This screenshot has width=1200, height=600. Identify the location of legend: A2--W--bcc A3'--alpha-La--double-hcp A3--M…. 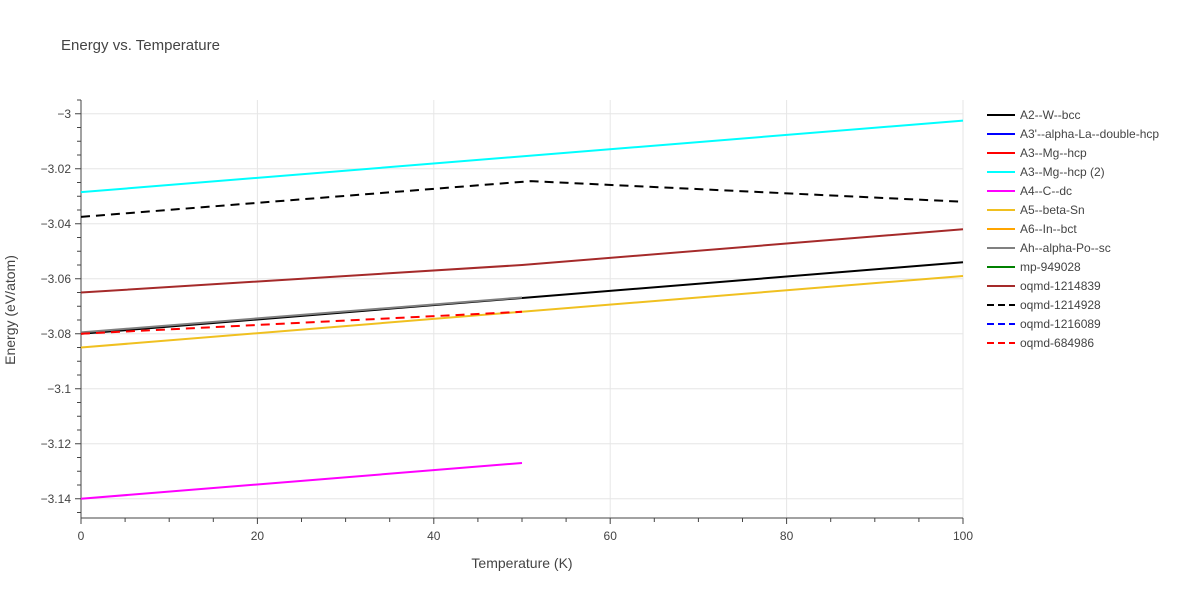
(1073, 229).